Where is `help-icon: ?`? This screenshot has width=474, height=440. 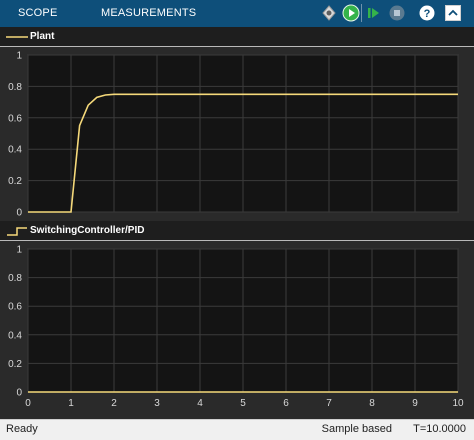
help-icon: ? is located at coordinates (427, 13).